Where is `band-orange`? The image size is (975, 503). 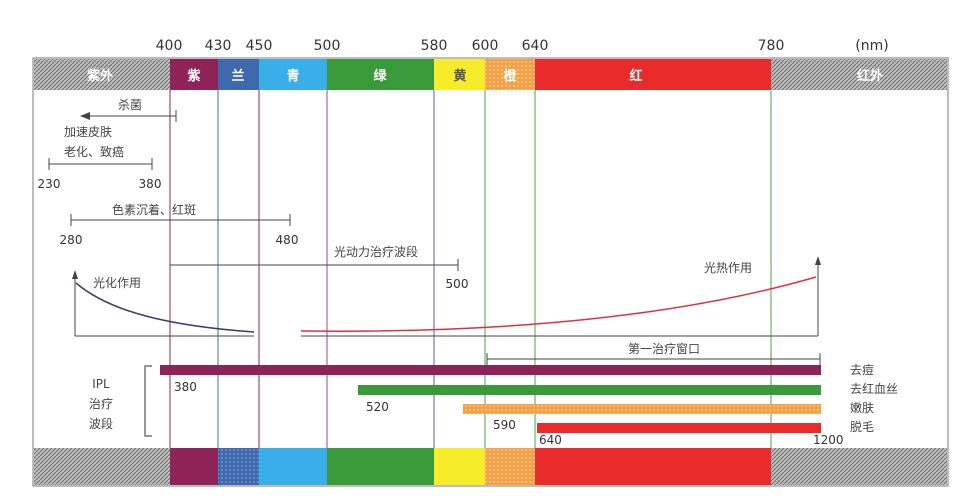
band-orange is located at coordinates (510, 74).